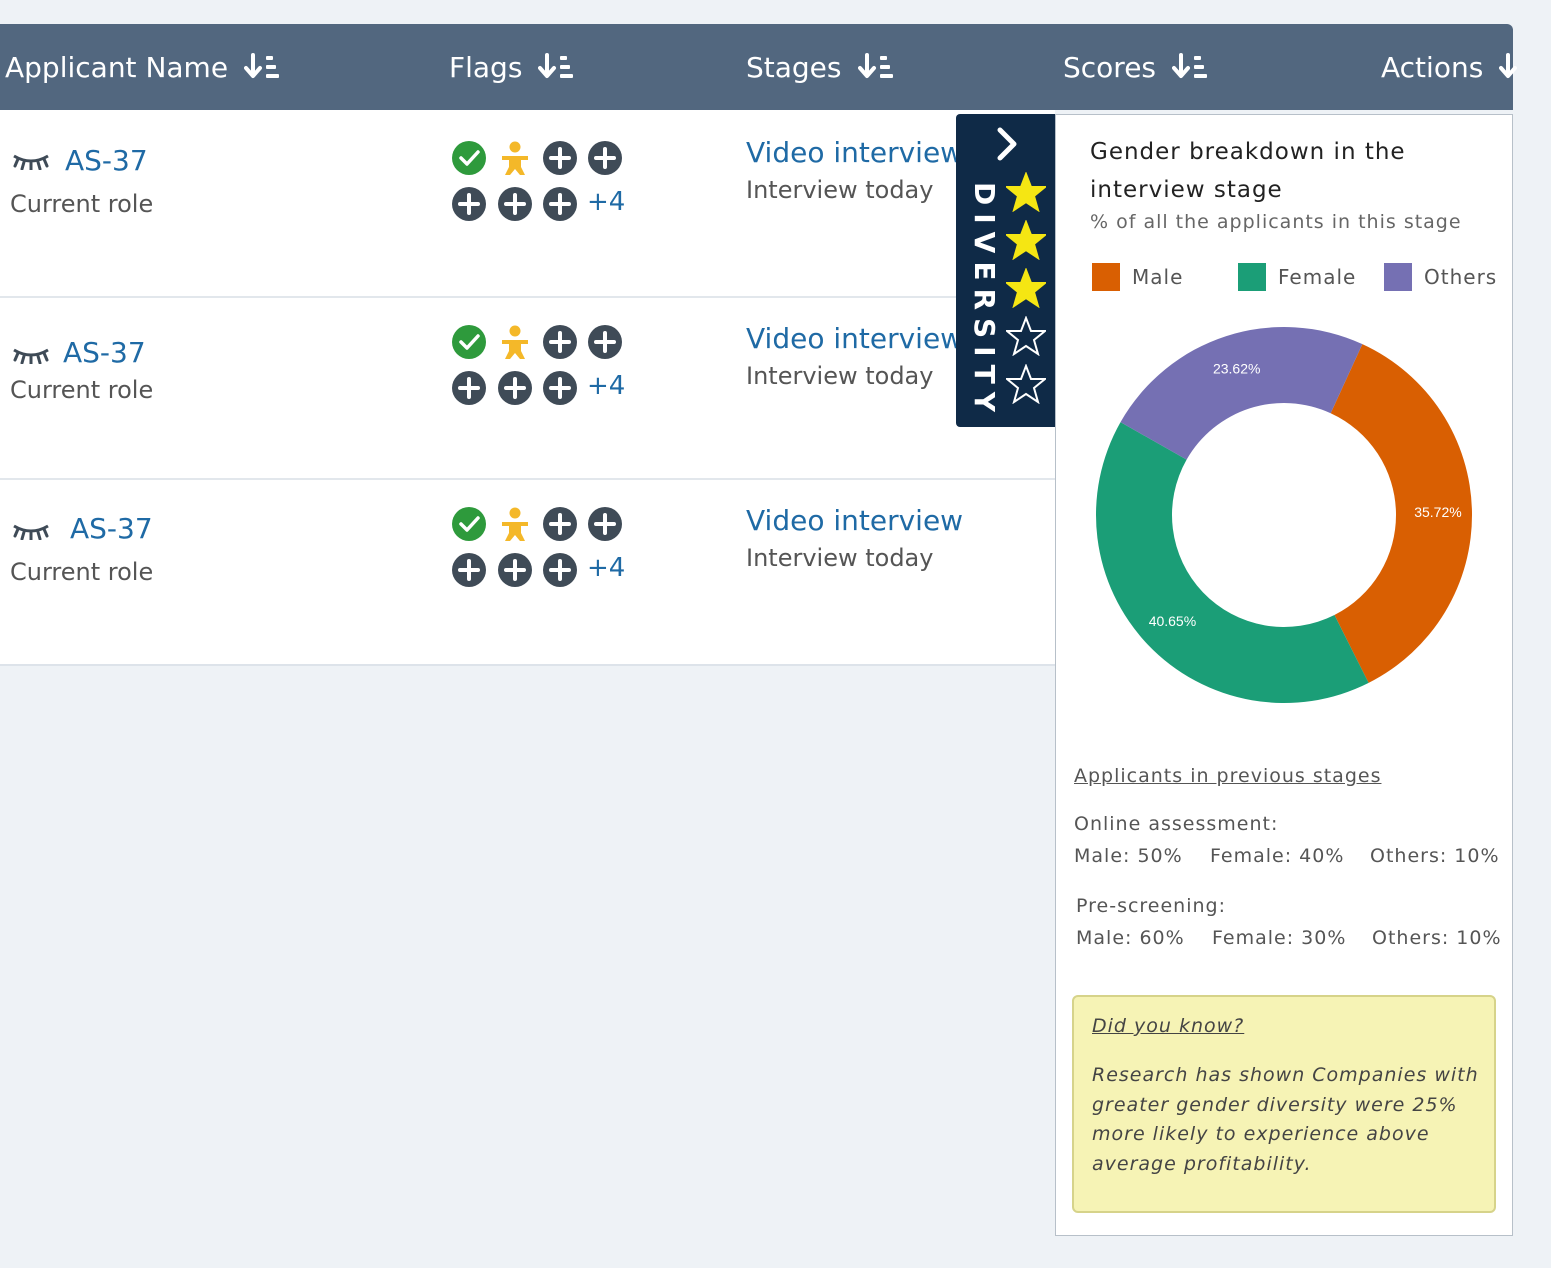  Describe the element at coordinates (1128, 856) in the screenshot. I see `online-male-value: Male: 50%` at that location.